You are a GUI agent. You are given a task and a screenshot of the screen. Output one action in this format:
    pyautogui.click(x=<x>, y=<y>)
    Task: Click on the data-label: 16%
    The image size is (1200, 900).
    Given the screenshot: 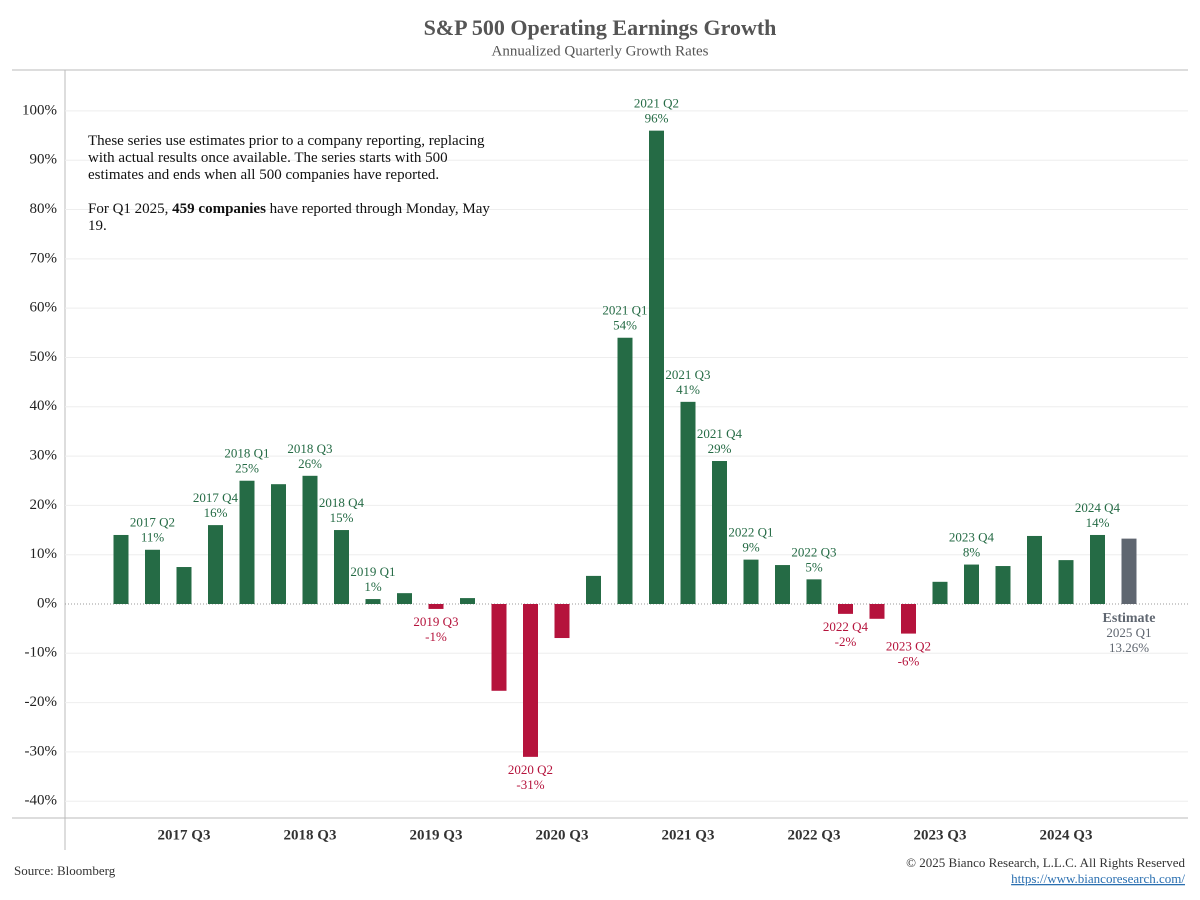 What is the action you would take?
    pyautogui.click(x=216, y=512)
    